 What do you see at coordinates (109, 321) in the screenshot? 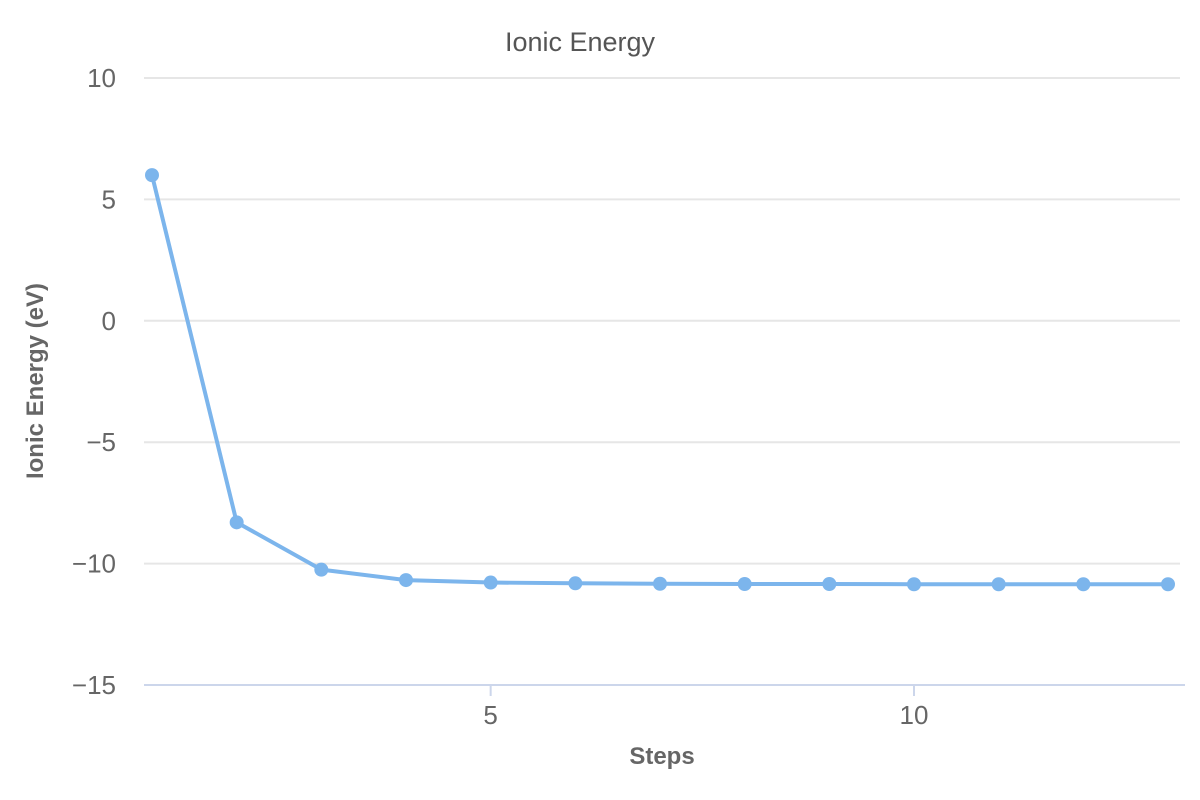
I see `y-tick-label: 0` at bounding box center [109, 321].